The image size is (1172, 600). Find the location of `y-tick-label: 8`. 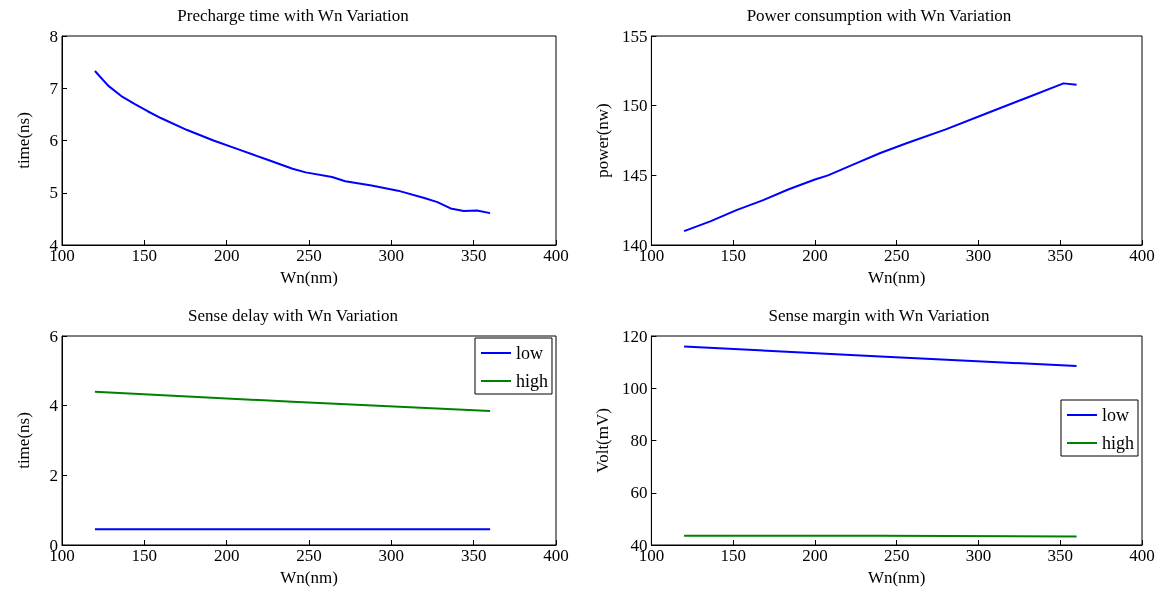

y-tick-label: 8 is located at coordinates (53, 36).